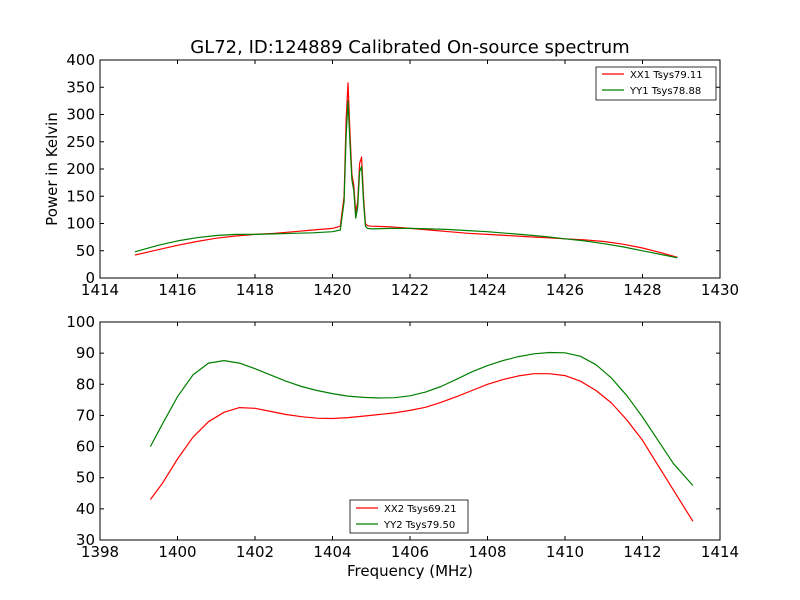 Image resolution: width=800 pixels, height=600 pixels. I want to click on top-x-tick-label: 1428, so click(642, 290).